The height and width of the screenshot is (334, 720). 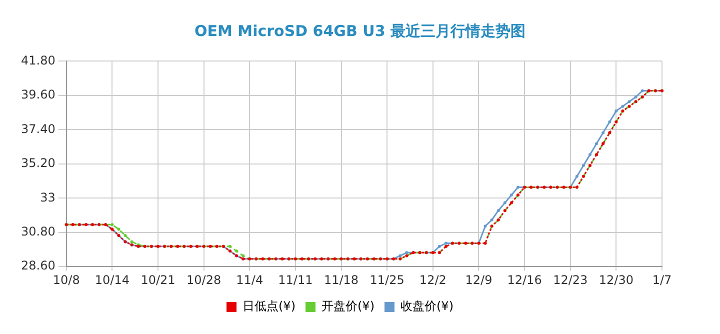 What do you see at coordinates (38, 163) in the screenshot?
I see `y-tick-label: 35.20` at bounding box center [38, 163].